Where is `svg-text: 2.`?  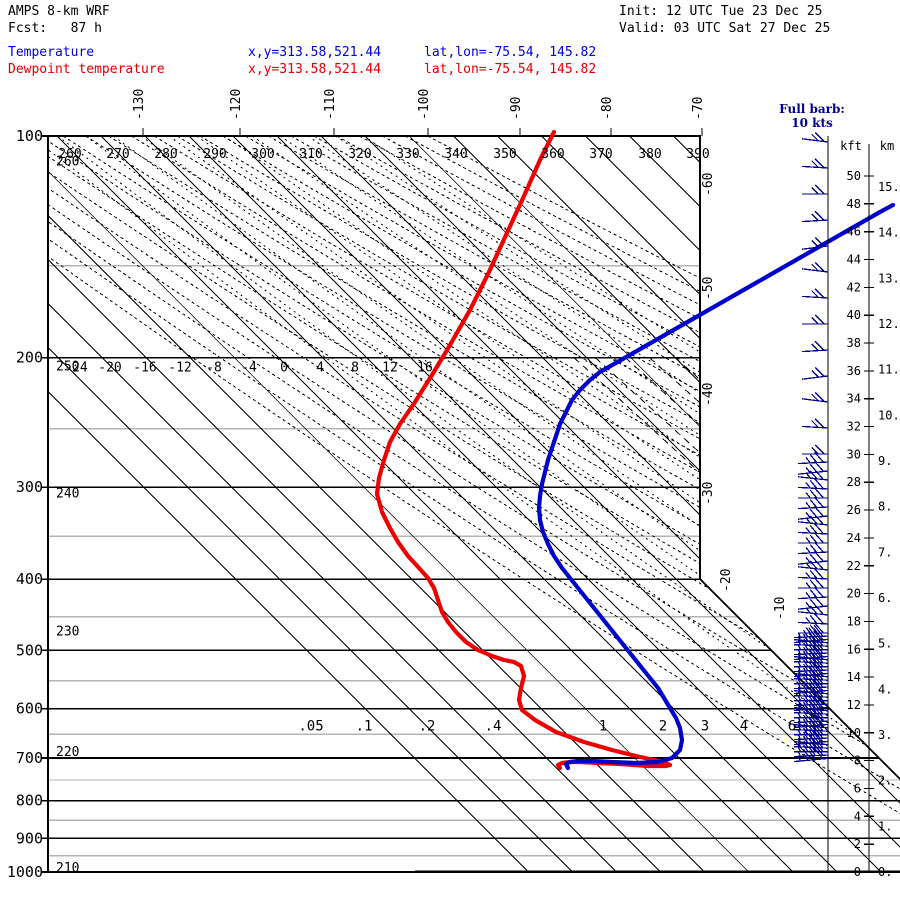 svg-text: 2. is located at coordinates (885, 781).